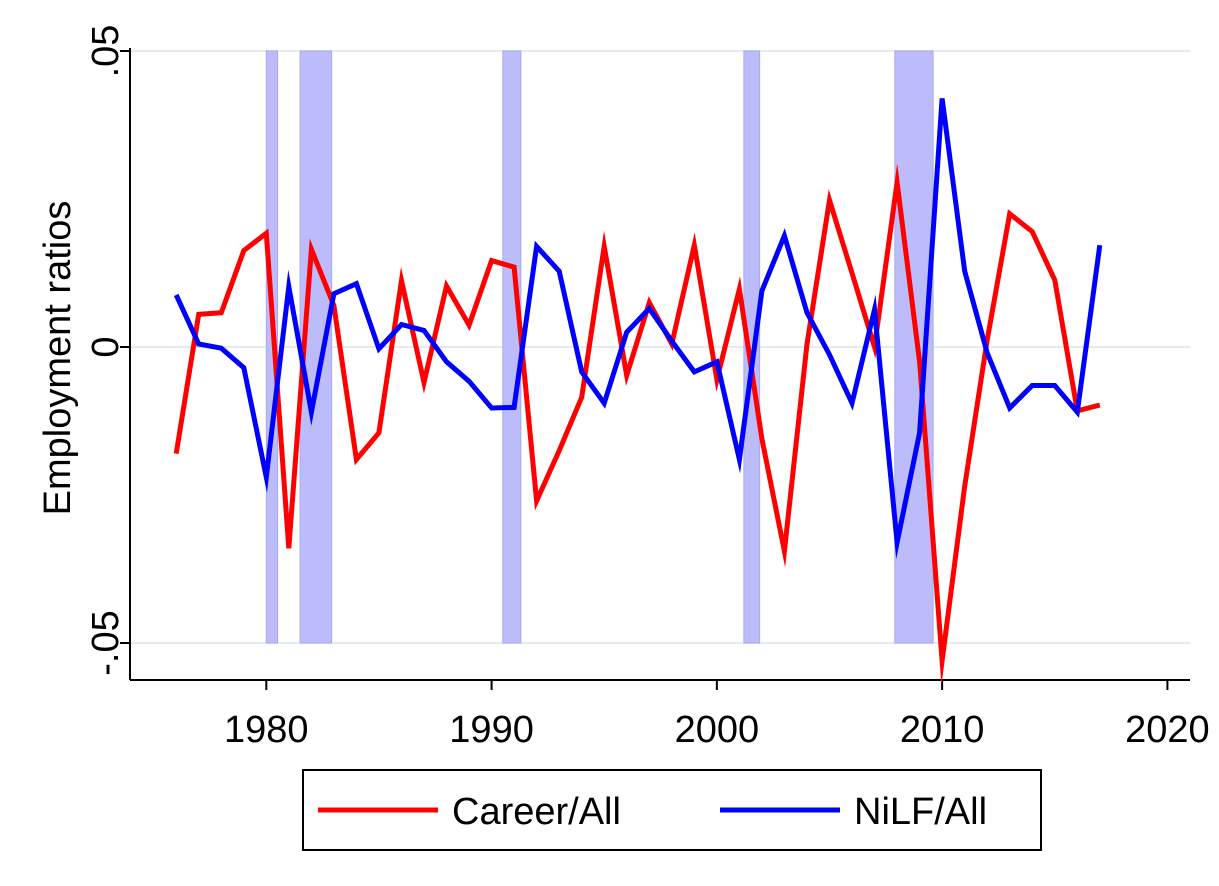 The image size is (1219, 886). I want to click on y-tick-label-1: 0, so click(106, 346).